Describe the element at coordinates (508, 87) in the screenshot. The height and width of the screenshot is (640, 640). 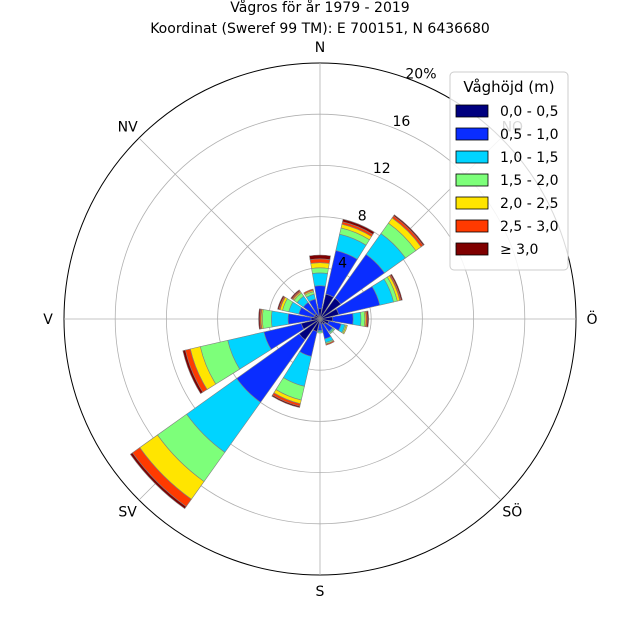
I see `legend-title: Våghöjd (m)` at that location.